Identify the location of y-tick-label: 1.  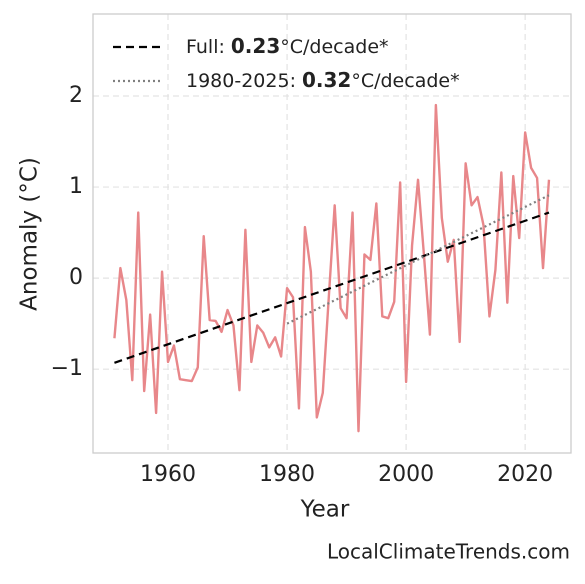
(76, 186).